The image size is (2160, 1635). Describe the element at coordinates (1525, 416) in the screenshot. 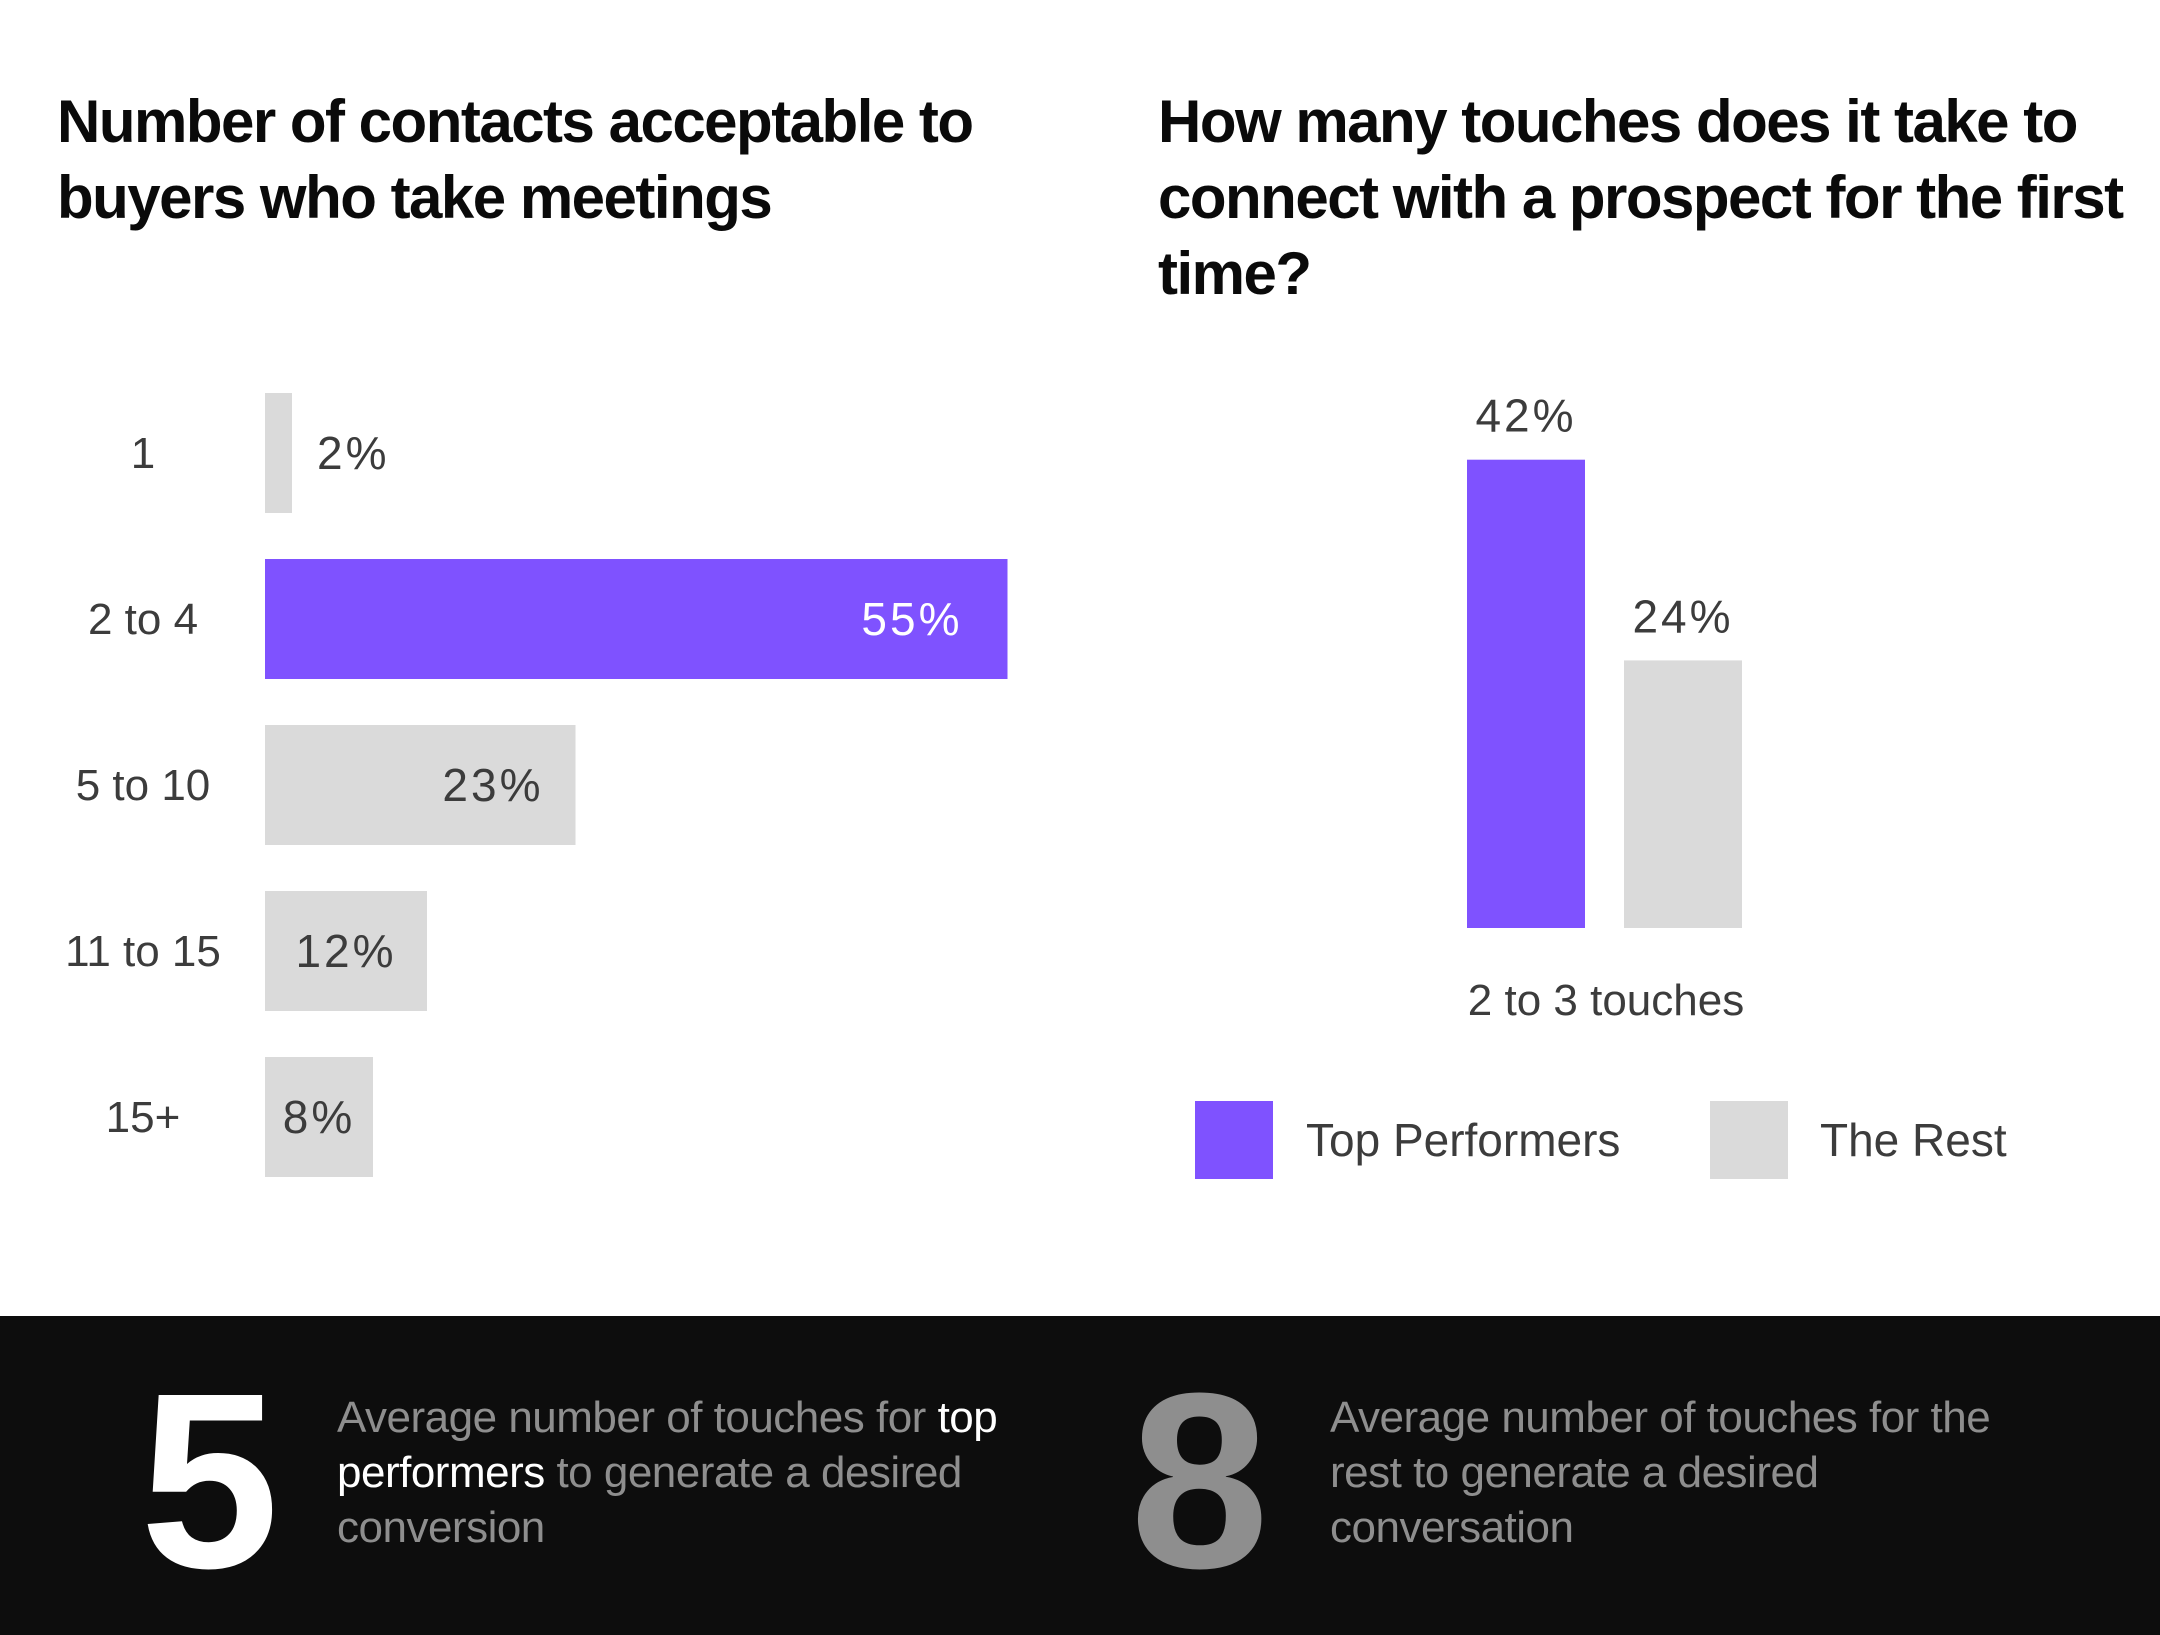

I see `data-label: 42%` at that location.